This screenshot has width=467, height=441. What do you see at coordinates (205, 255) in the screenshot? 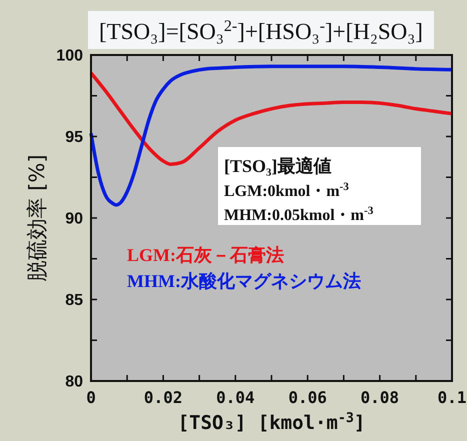
I see `text: LGM:石灰－石膏法` at bounding box center [205, 255].